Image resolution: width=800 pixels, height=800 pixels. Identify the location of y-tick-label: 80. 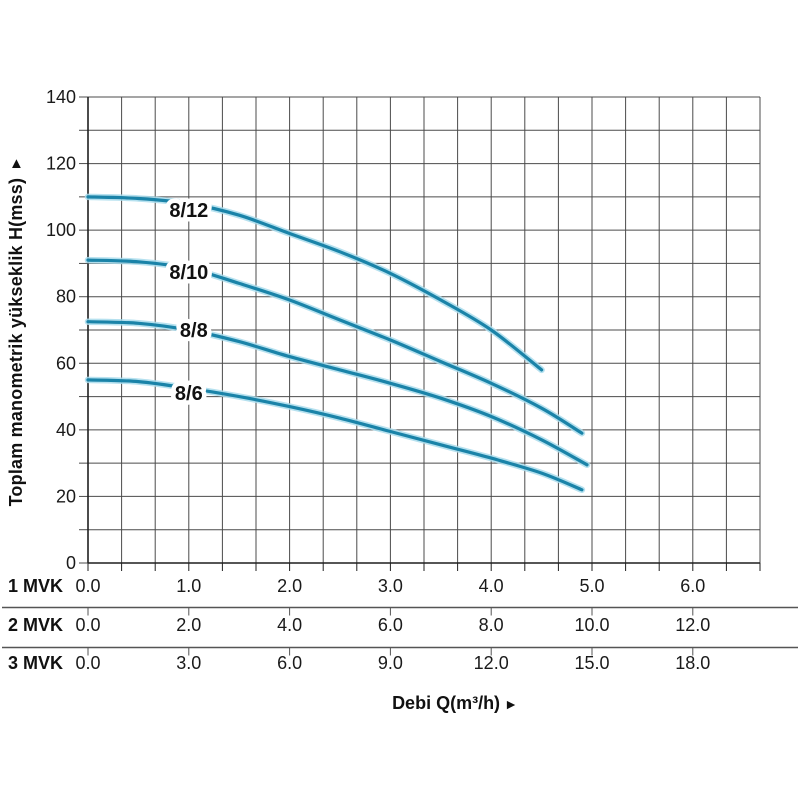
(66, 297).